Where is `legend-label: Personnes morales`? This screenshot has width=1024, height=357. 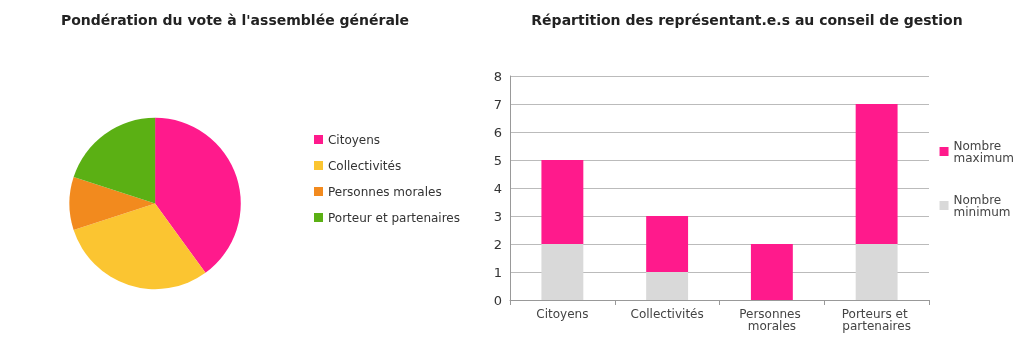 legend-label: Personnes morales is located at coordinates (384, 191).